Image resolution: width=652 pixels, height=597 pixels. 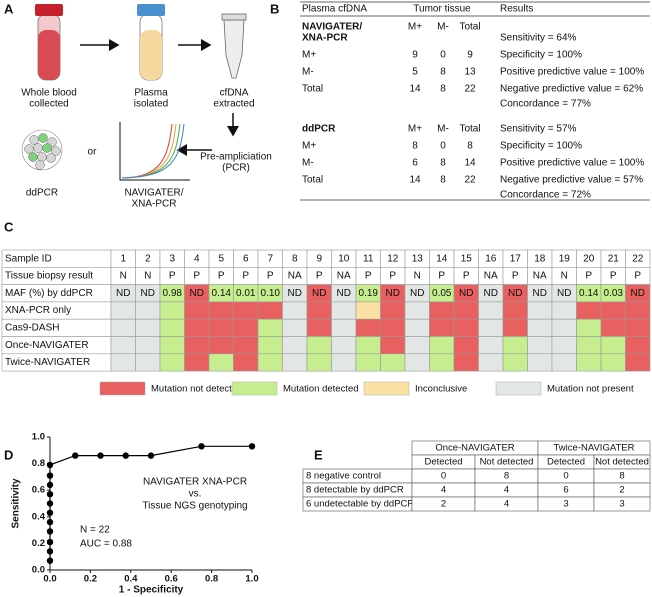 I want to click on cell-text: 9, so click(x=319, y=258).